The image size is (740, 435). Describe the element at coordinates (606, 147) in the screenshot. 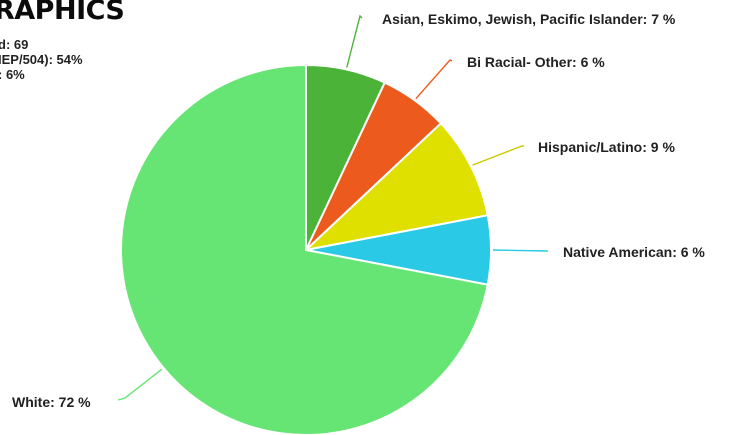

I see `pie-slice-label: Hispanic/Latino: 9 %` at that location.